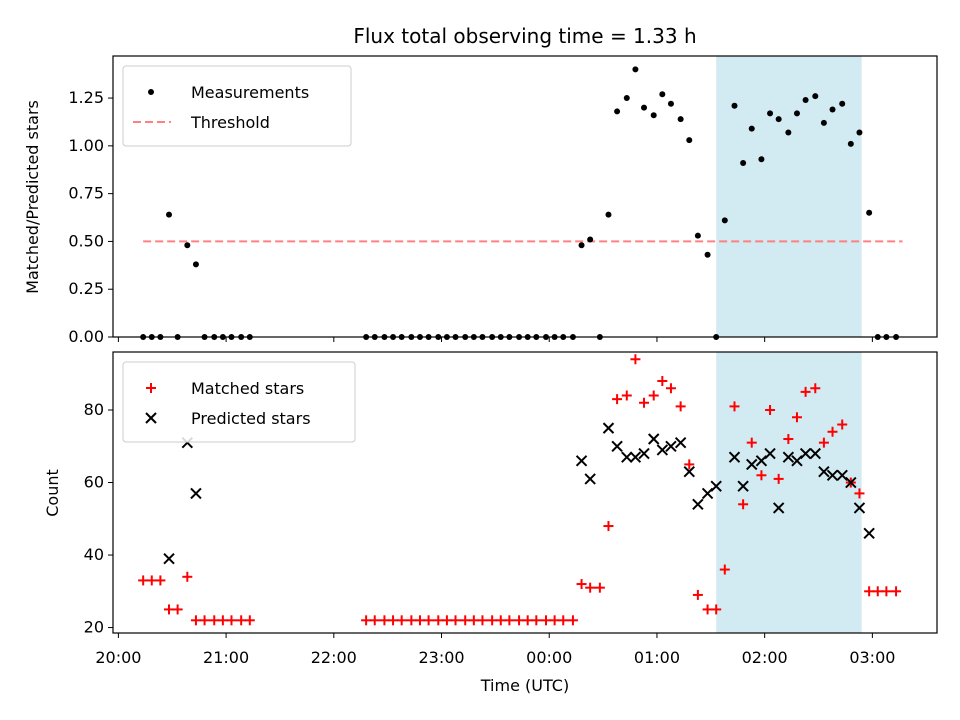  What do you see at coordinates (86, 145) in the screenshot?
I see `y-tick-label: 1.00` at bounding box center [86, 145].